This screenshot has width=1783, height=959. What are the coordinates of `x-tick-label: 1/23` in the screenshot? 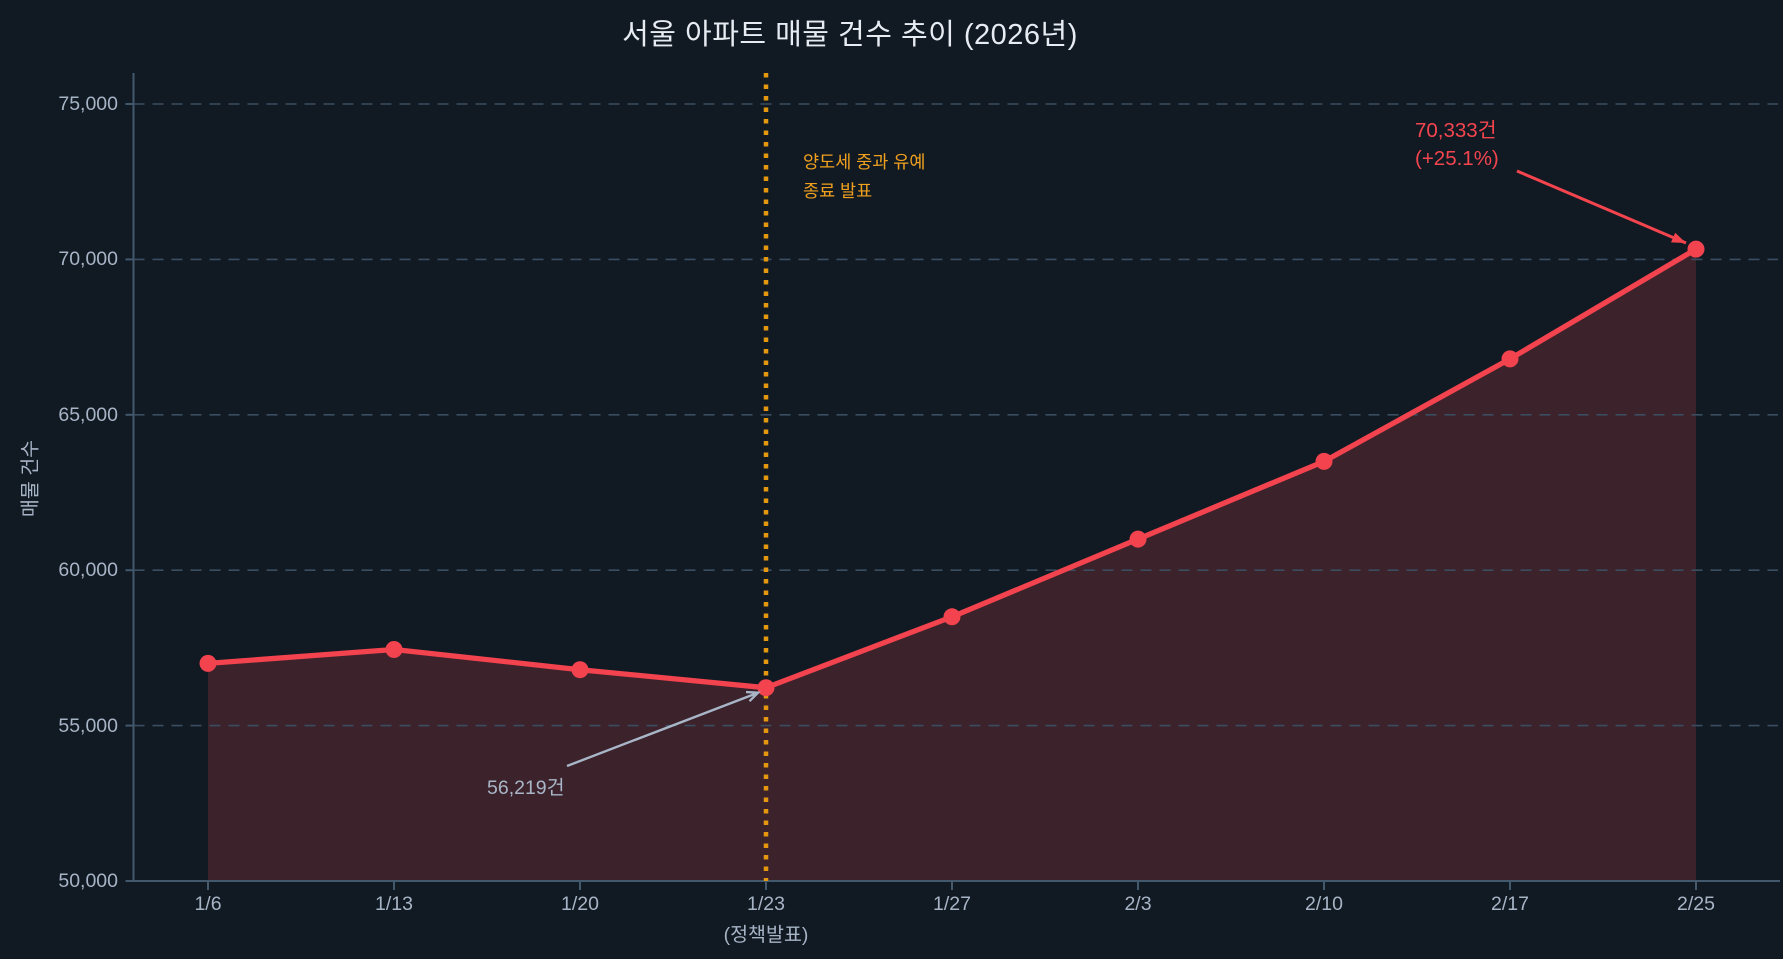 It's located at (766, 904).